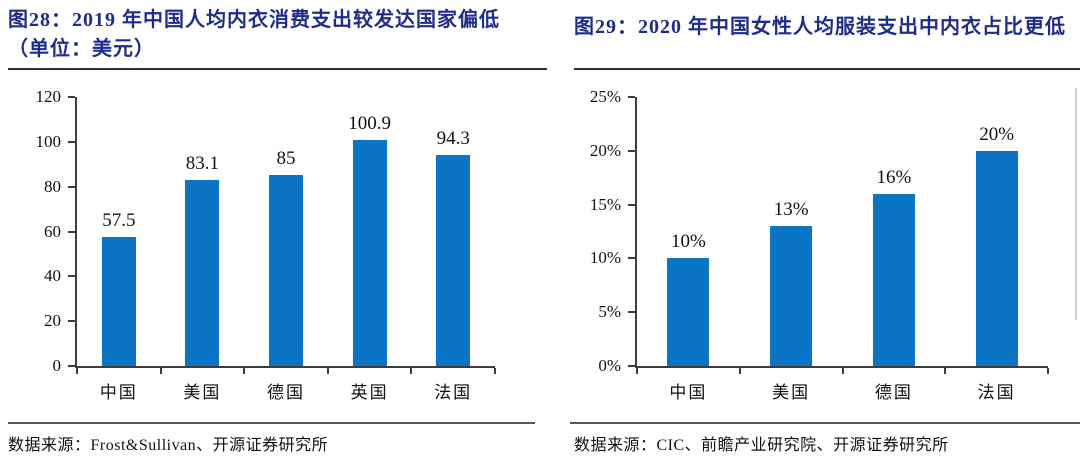 This screenshot has height=460, width=1080. I want to click on figure-29-title: 图29：2020 年中国女性人均服装支出中内衣占比更低, so click(820, 27).